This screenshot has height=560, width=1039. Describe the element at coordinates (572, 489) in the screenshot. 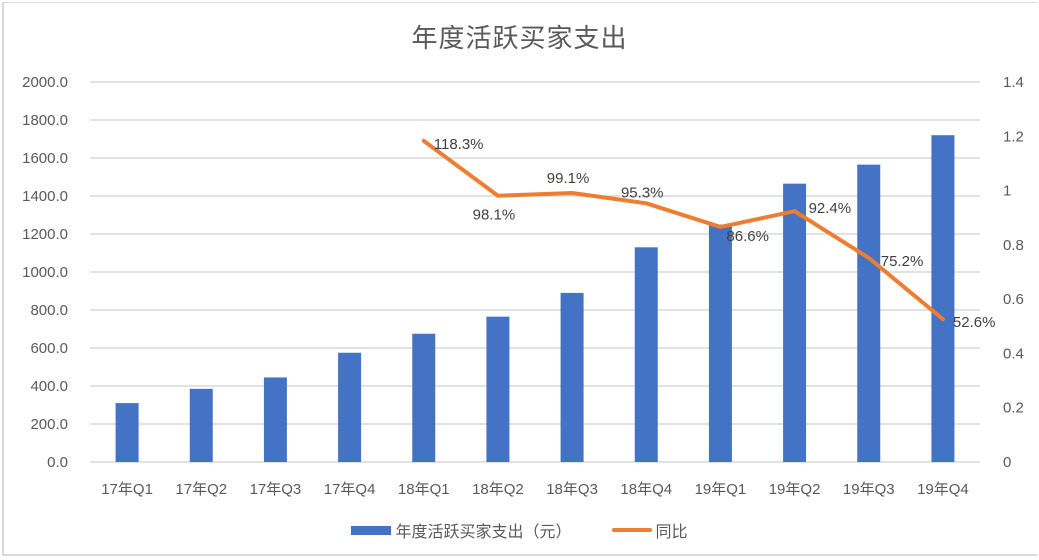

I see `x-tick-label: 18年Q3` at that location.